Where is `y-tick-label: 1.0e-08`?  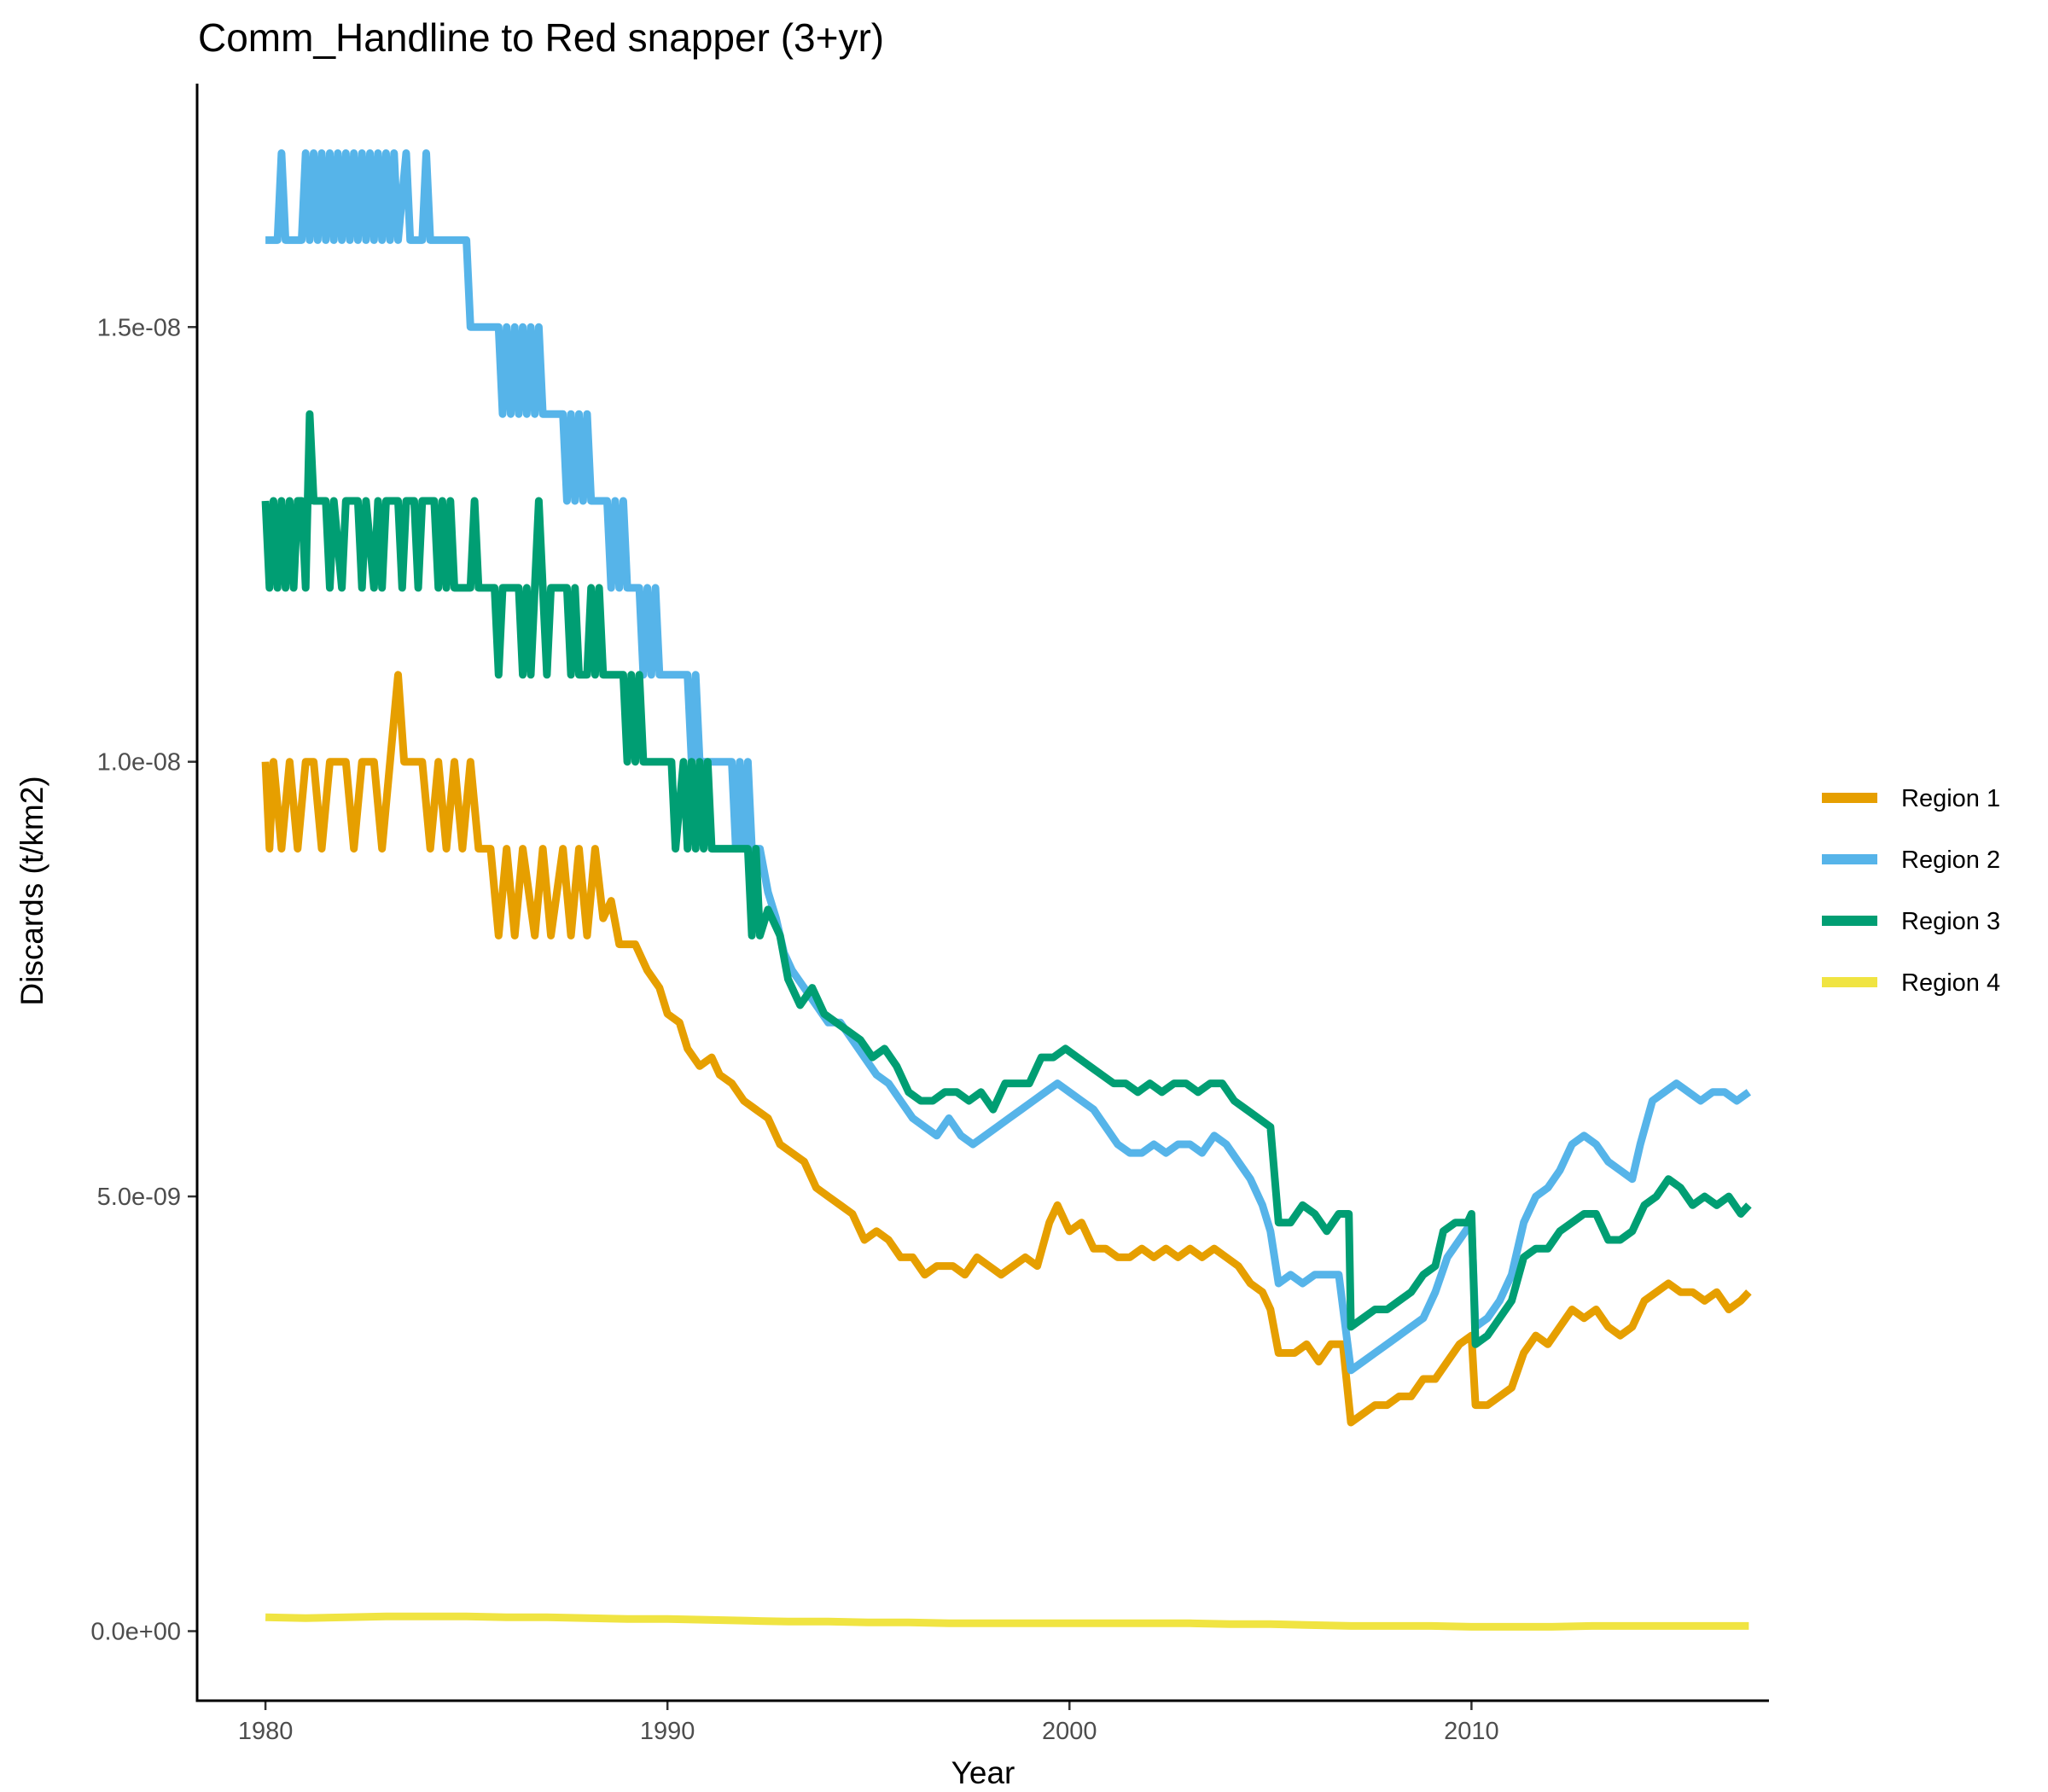
y-tick-label: 1.0e-08 is located at coordinates (139, 763).